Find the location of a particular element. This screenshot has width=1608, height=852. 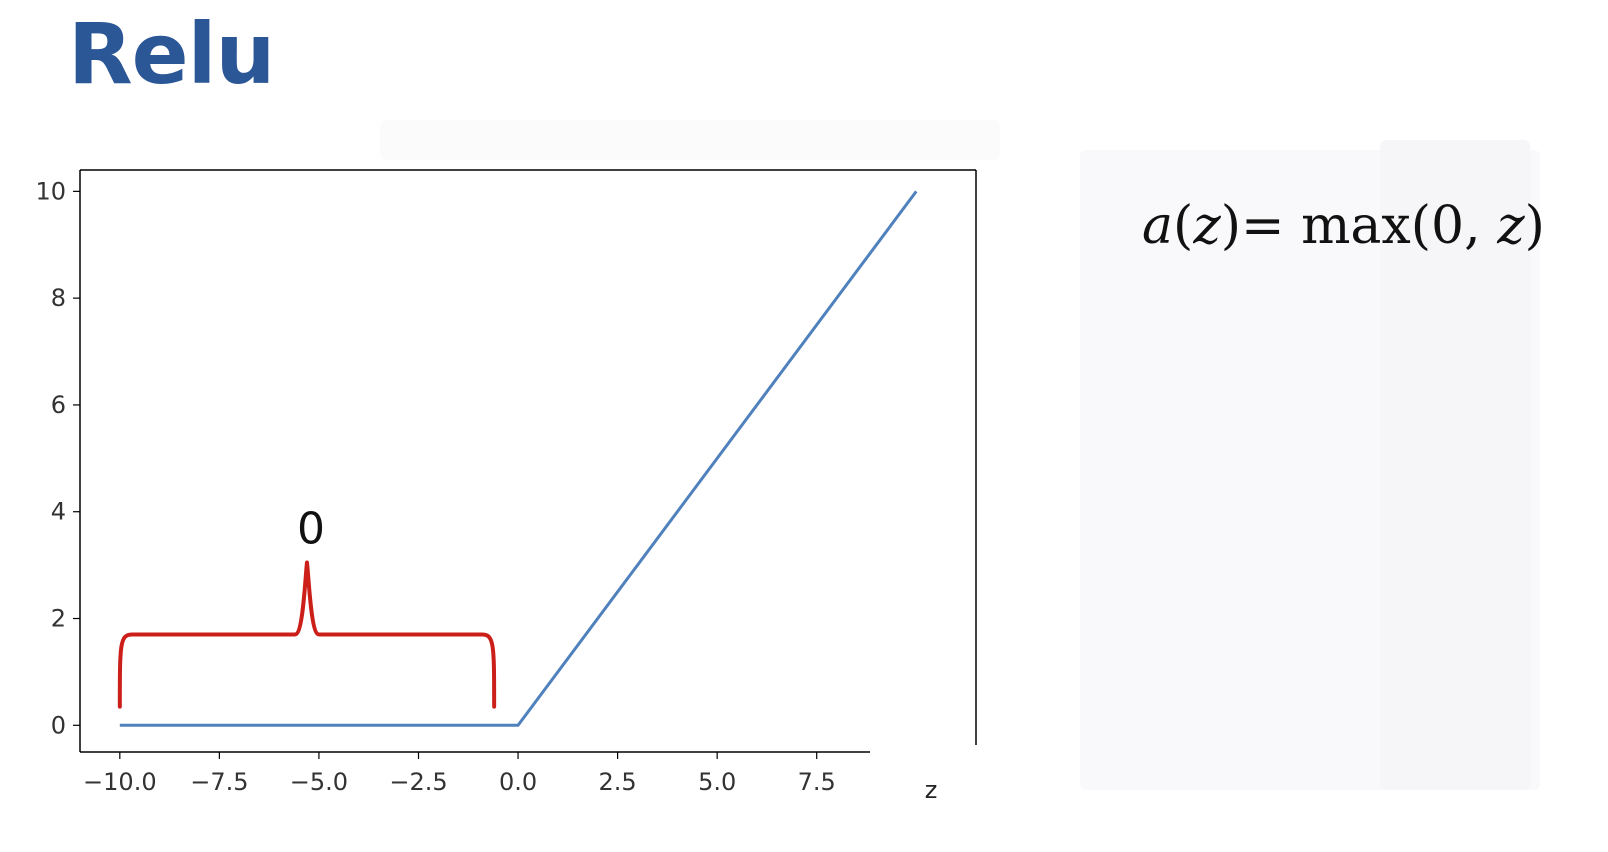

y-tick-label: 10 is located at coordinates (50, 191).